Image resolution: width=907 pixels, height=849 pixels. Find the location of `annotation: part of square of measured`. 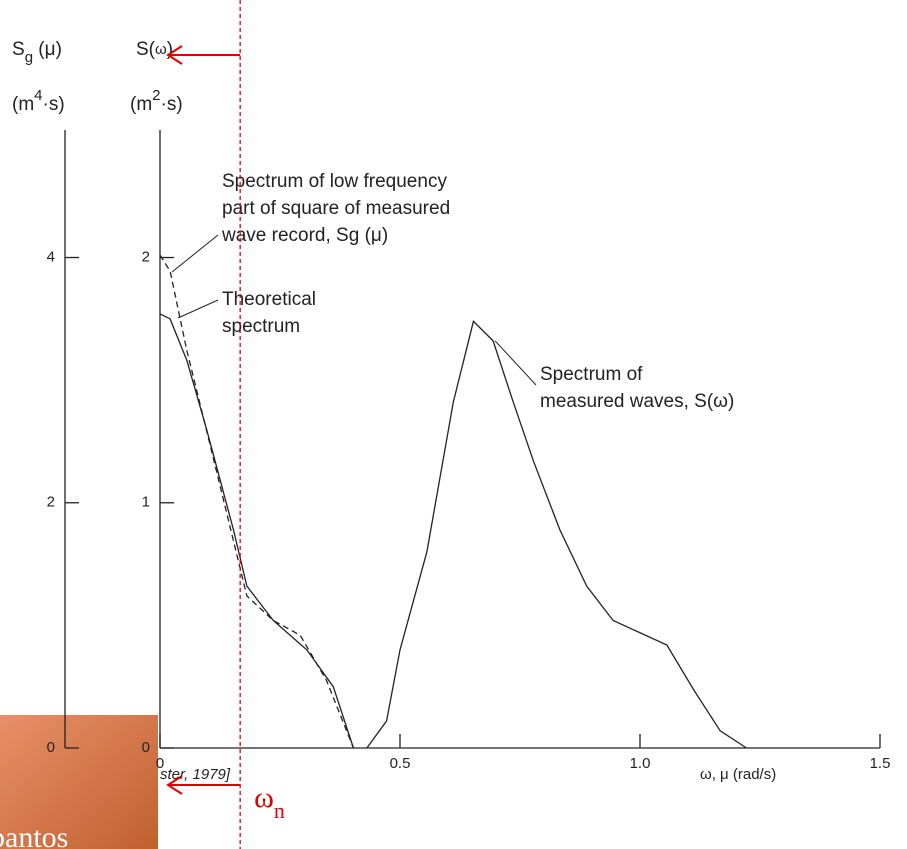

annotation: part of square of measured is located at coordinates (336, 208).